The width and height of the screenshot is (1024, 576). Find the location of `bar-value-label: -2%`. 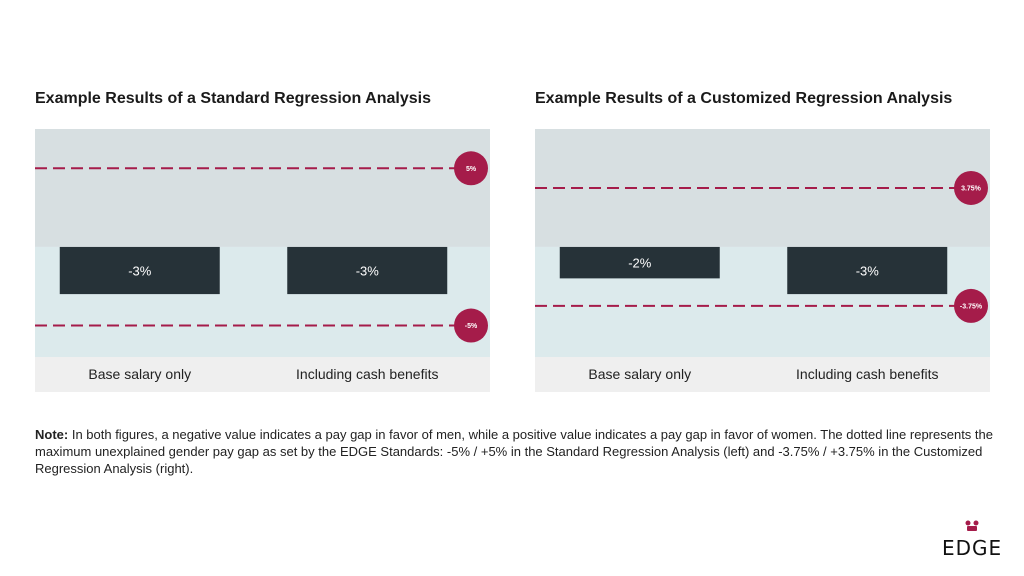

bar-value-label: -2% is located at coordinates (640, 263).